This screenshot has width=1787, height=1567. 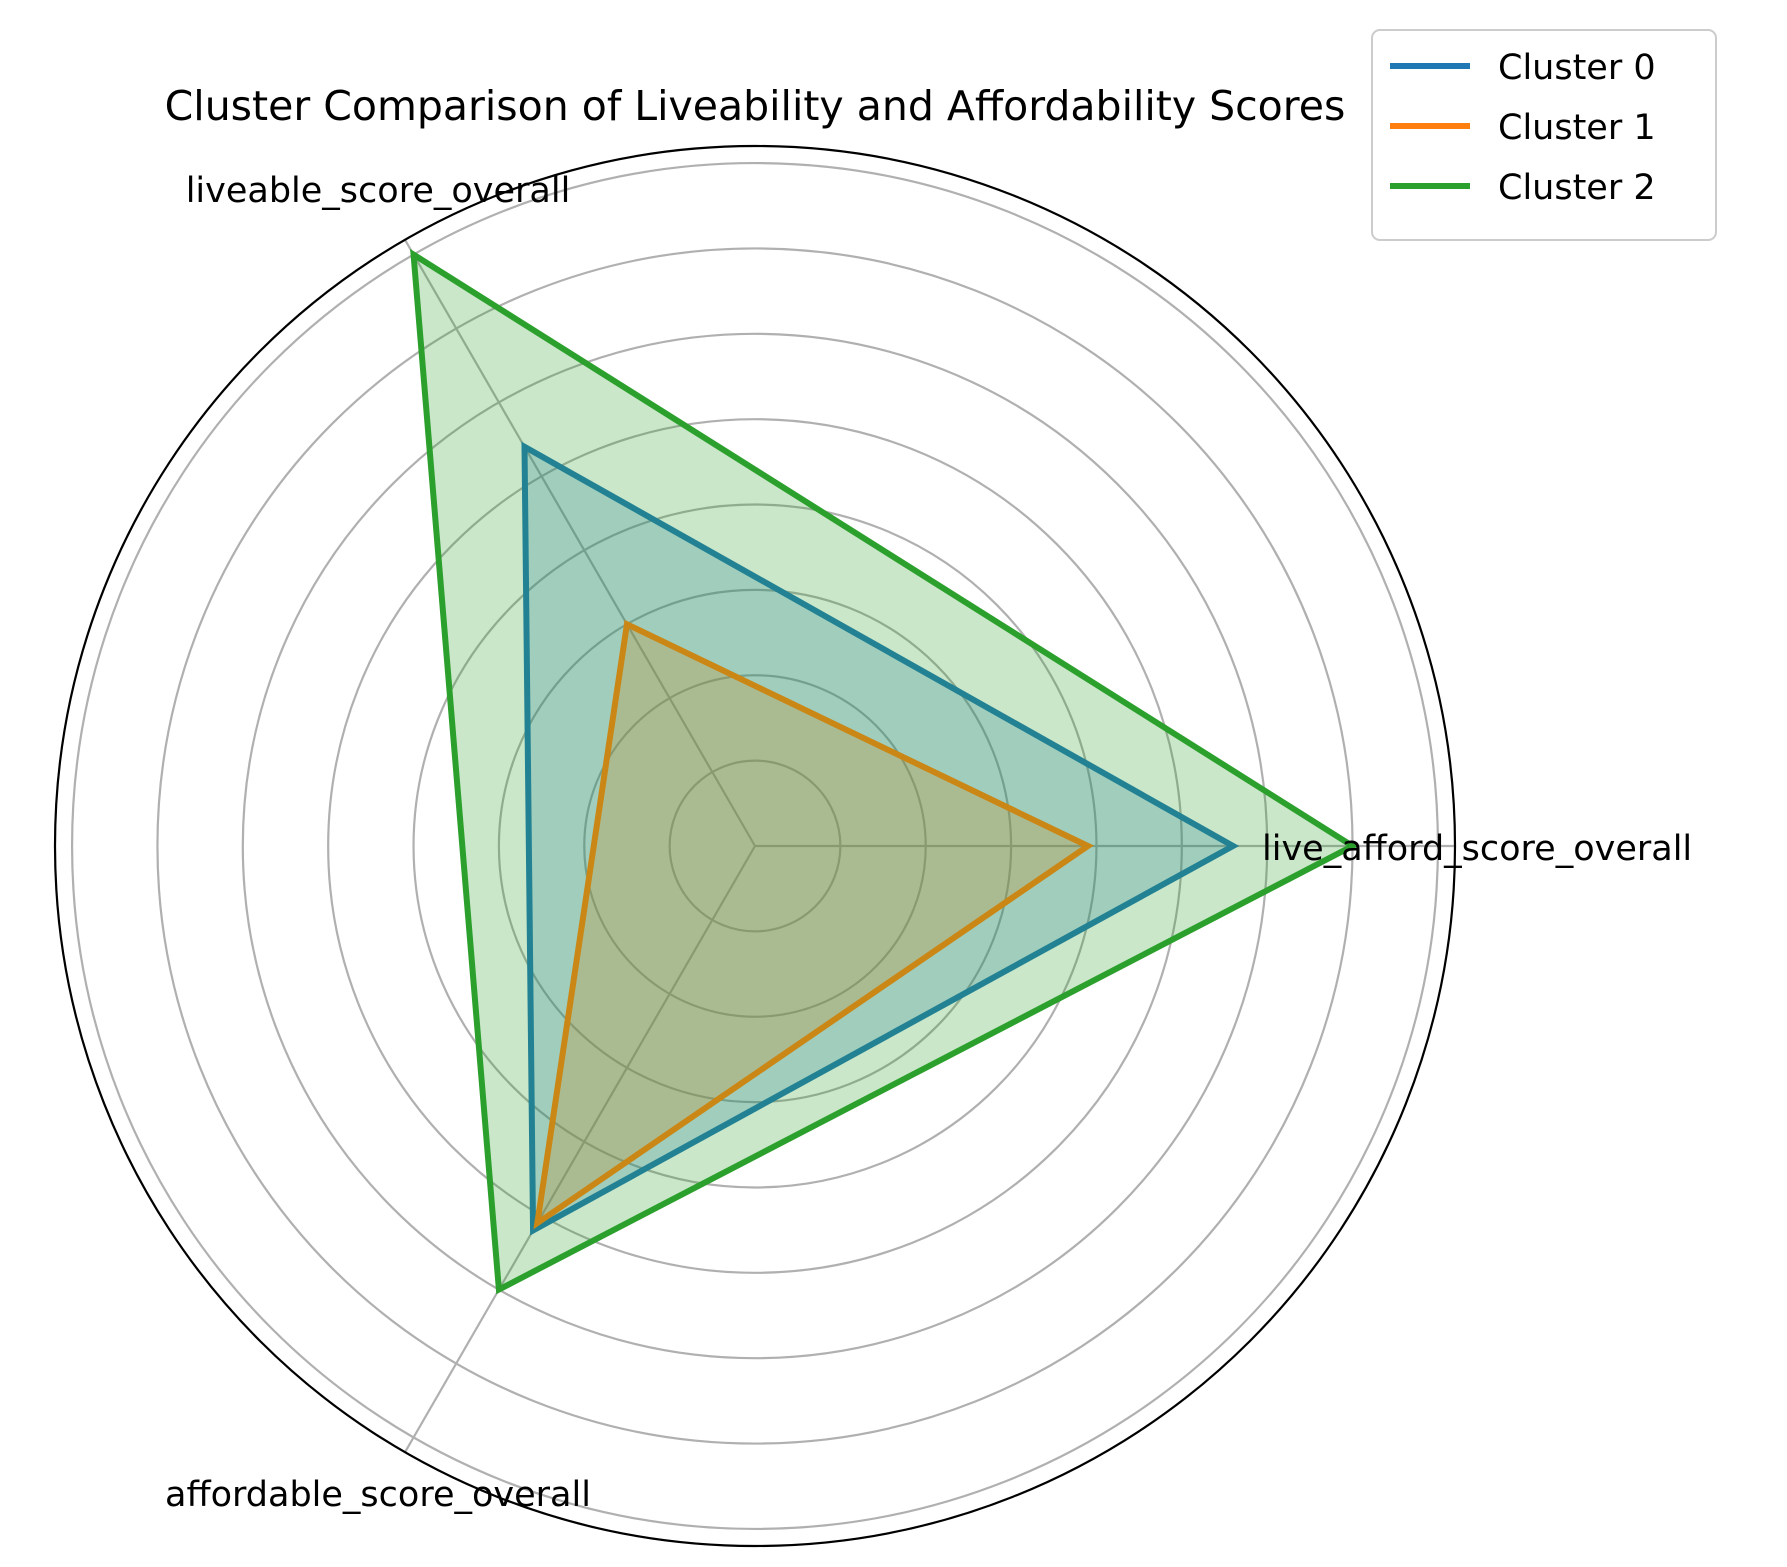 I want to click on legend-label-1: Cluster 1, so click(x=1577, y=128).